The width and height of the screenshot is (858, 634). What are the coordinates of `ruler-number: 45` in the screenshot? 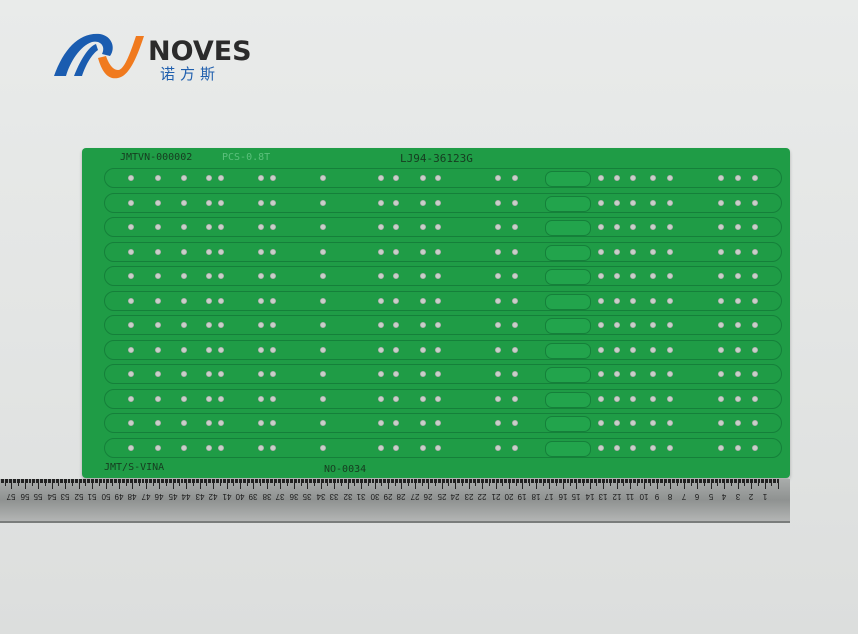 It's located at (173, 496).